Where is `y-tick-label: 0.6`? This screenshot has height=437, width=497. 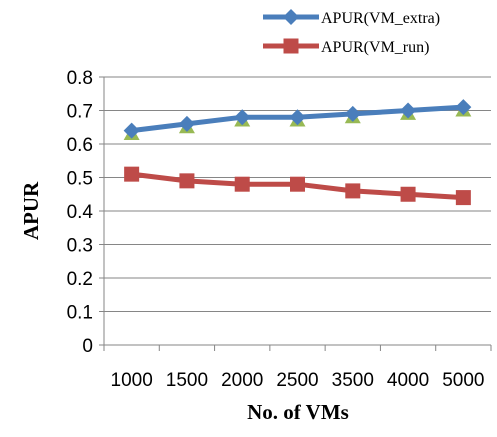
y-tick-label: 0.6 is located at coordinates (80, 145).